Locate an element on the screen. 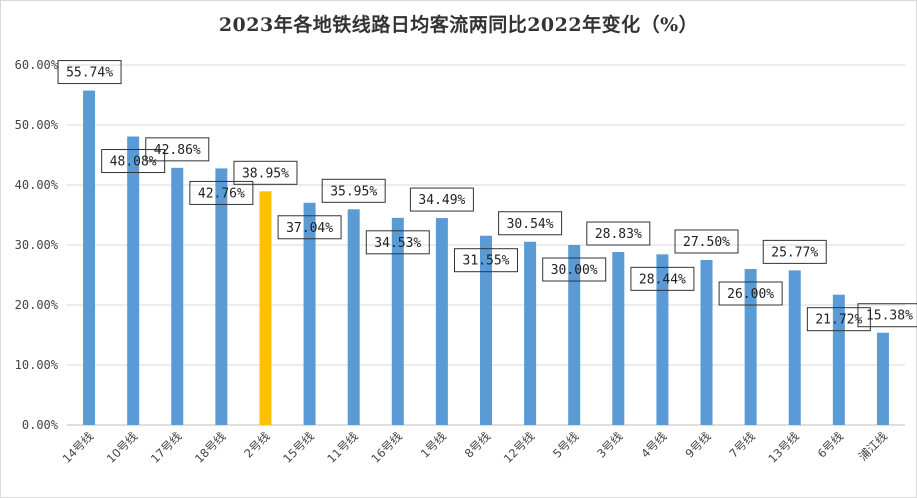  data-label: 34.49% is located at coordinates (441, 200).